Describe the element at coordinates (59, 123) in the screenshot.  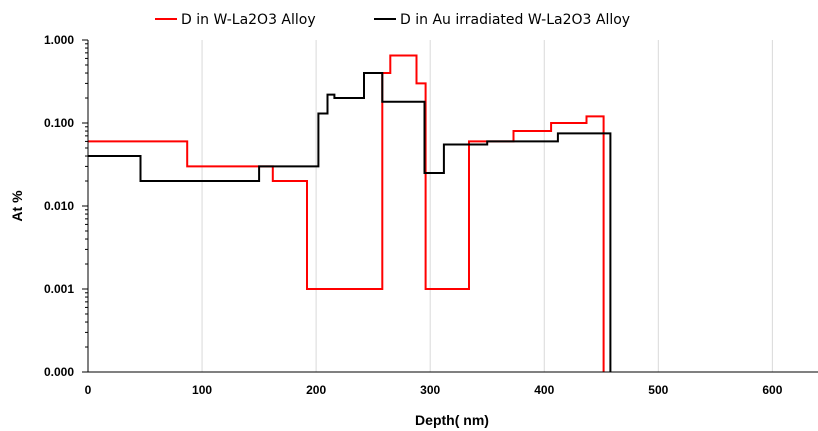
I see `y-tick-label: 0.100` at that location.